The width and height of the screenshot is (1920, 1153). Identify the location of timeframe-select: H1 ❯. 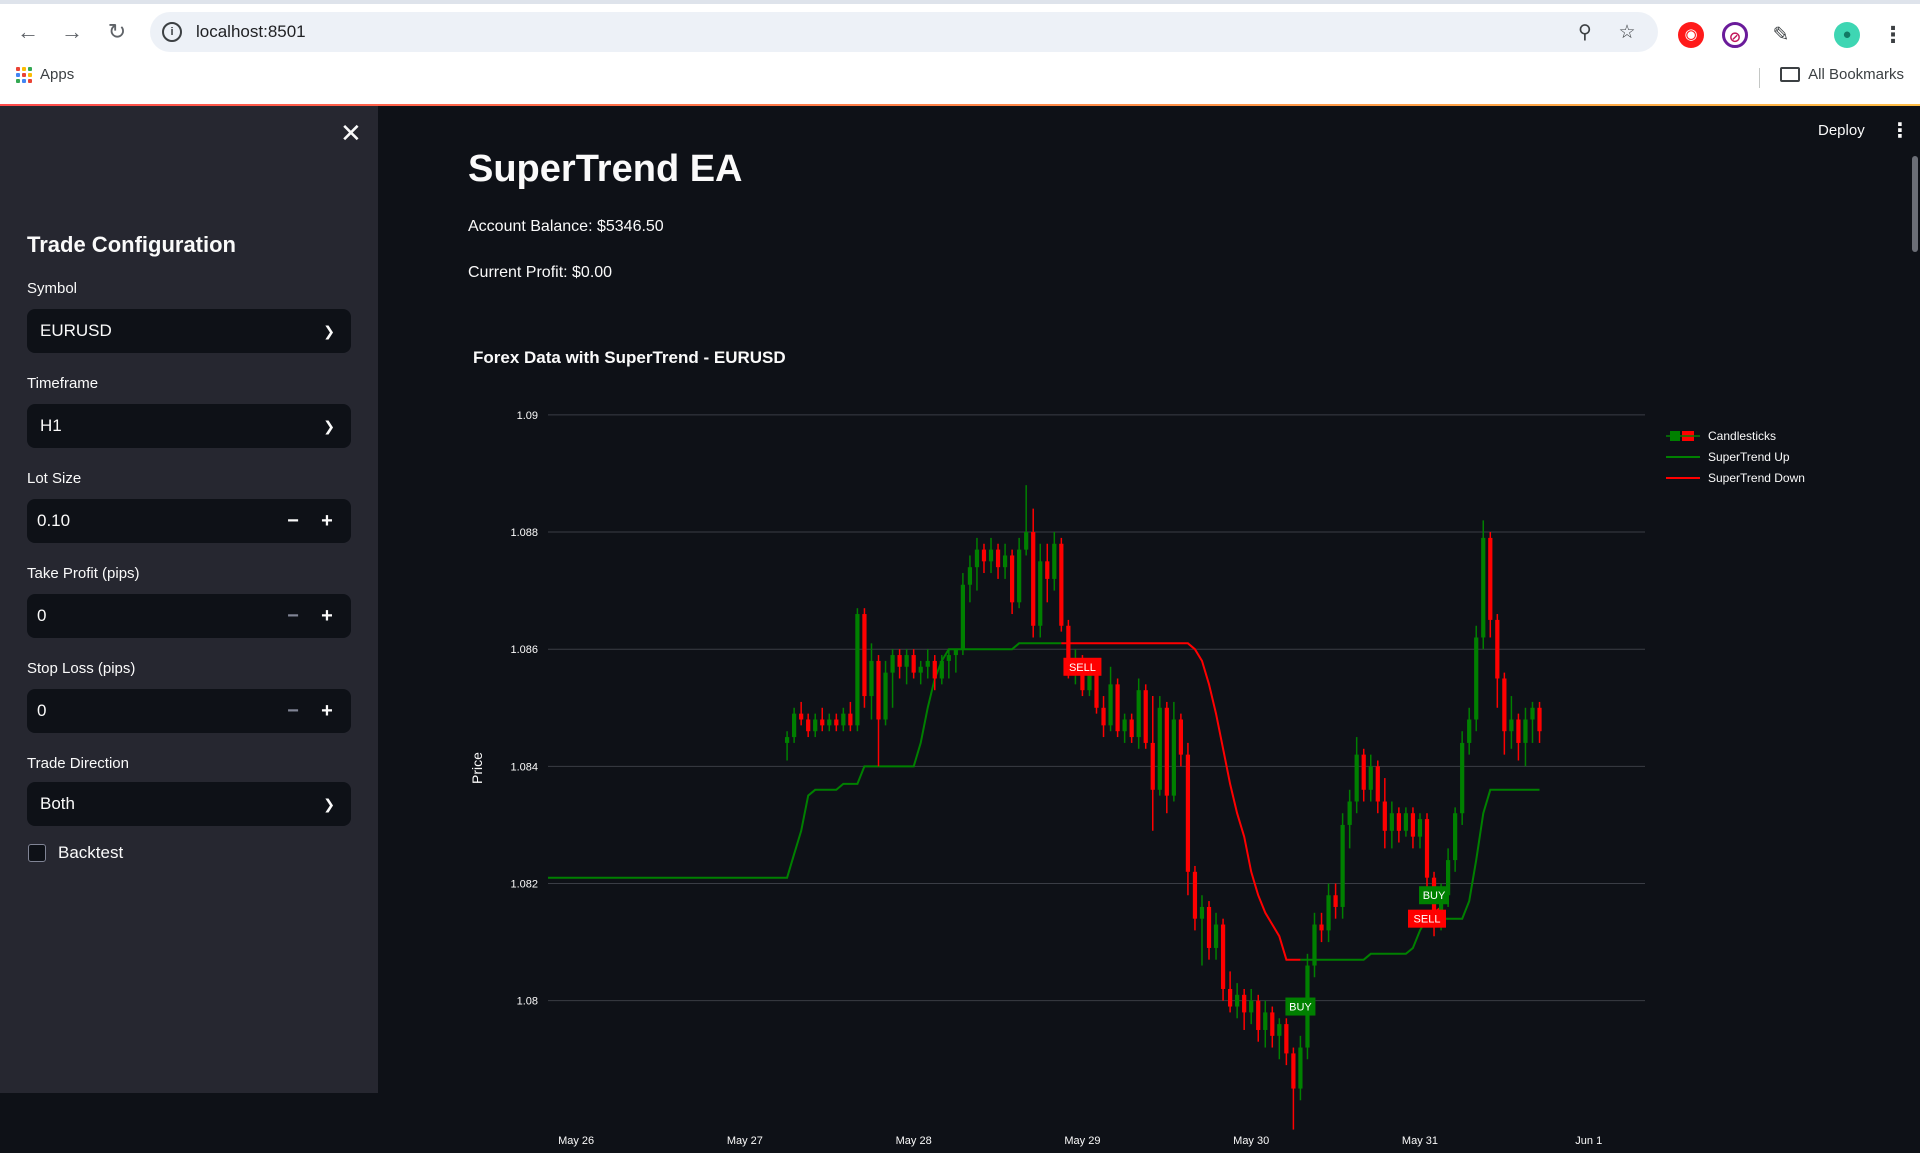
(189, 426).